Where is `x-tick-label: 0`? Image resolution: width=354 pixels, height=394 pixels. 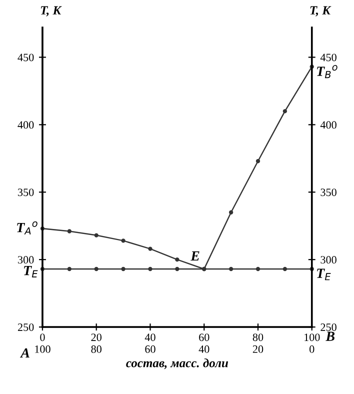
x-tick-label: 0 is located at coordinates (42, 338).